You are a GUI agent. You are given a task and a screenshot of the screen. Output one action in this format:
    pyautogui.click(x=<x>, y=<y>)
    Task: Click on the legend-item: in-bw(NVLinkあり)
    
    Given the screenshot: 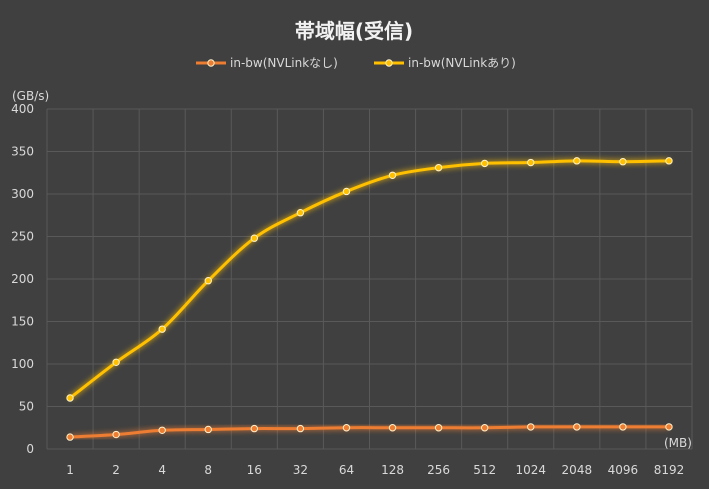 What is the action you would take?
    pyautogui.click(x=445, y=63)
    